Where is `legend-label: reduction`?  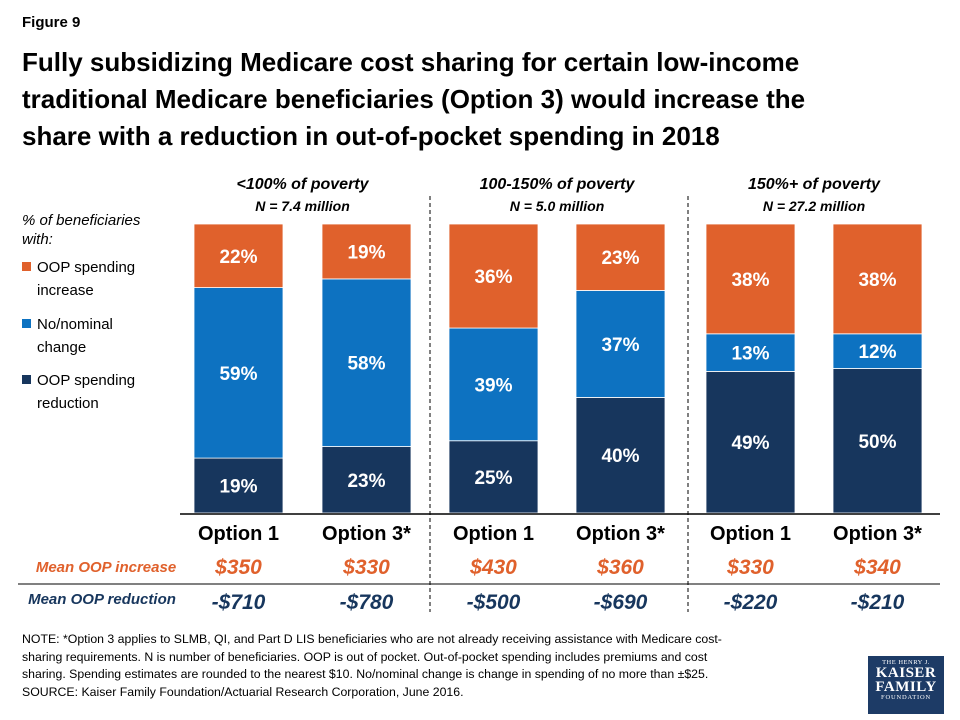 legend-label: reduction is located at coordinates (68, 403).